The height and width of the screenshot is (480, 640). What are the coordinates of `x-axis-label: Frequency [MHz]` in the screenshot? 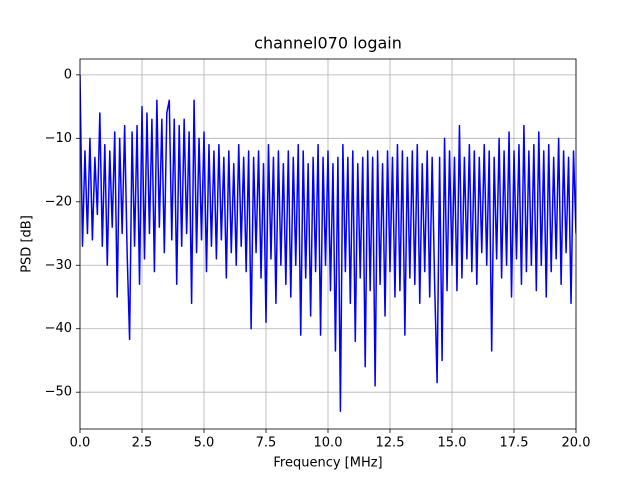 It's located at (327, 463).